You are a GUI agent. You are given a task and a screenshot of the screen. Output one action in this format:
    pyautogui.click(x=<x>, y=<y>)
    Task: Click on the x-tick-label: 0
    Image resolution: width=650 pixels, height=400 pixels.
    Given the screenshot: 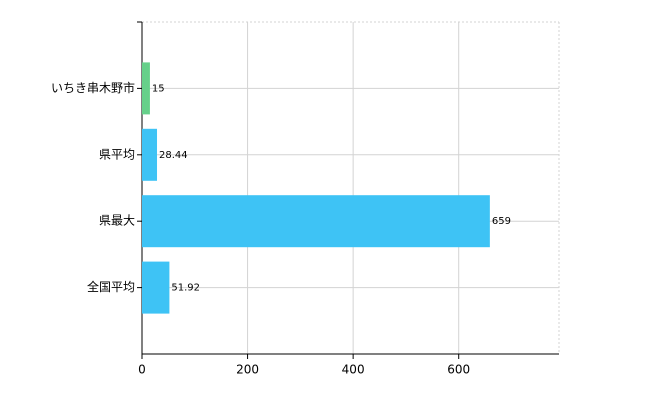 What is the action you would take?
    pyautogui.click(x=142, y=370)
    